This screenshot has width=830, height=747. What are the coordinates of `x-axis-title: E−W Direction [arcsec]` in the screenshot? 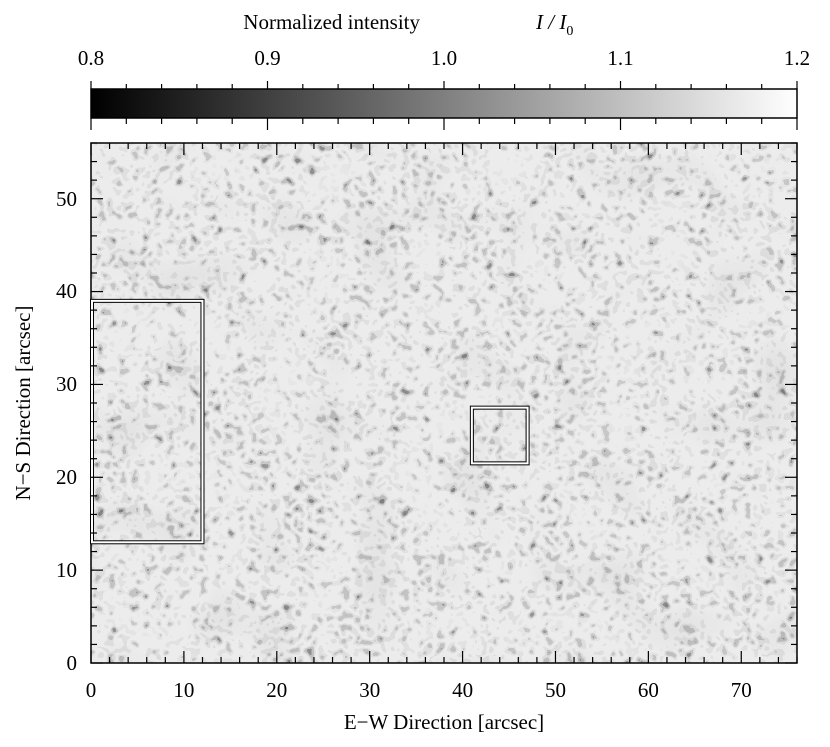 It's located at (444, 722).